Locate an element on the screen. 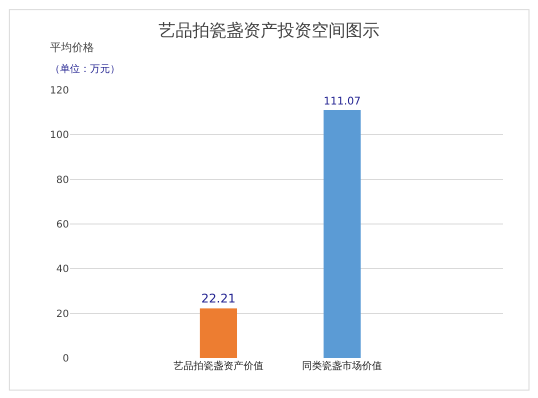  y-tick-label: 40 is located at coordinates (62, 270).